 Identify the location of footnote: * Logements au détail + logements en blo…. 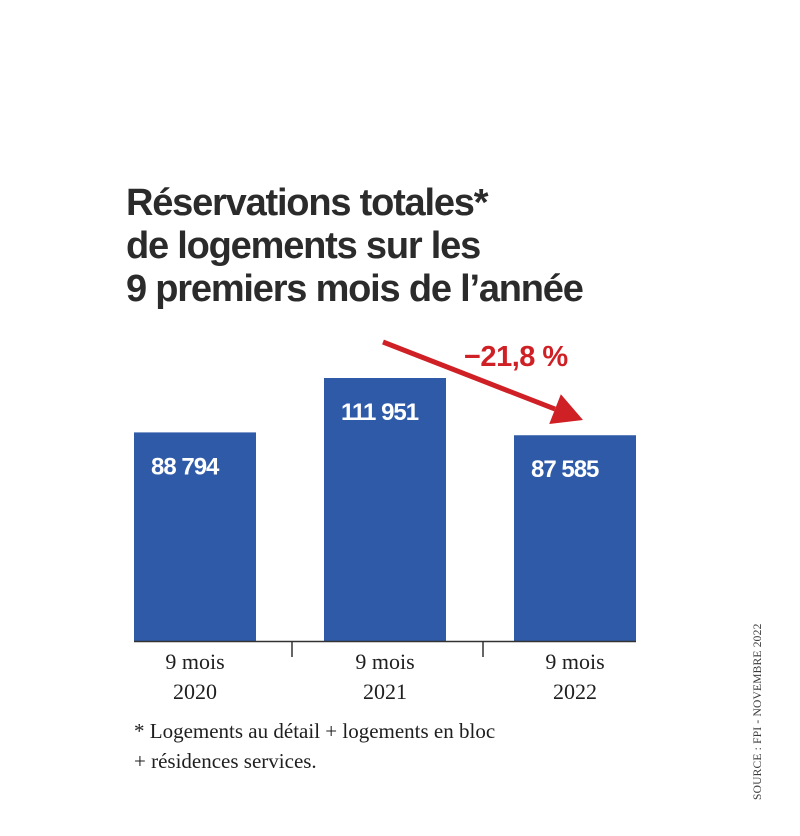
(394, 746).